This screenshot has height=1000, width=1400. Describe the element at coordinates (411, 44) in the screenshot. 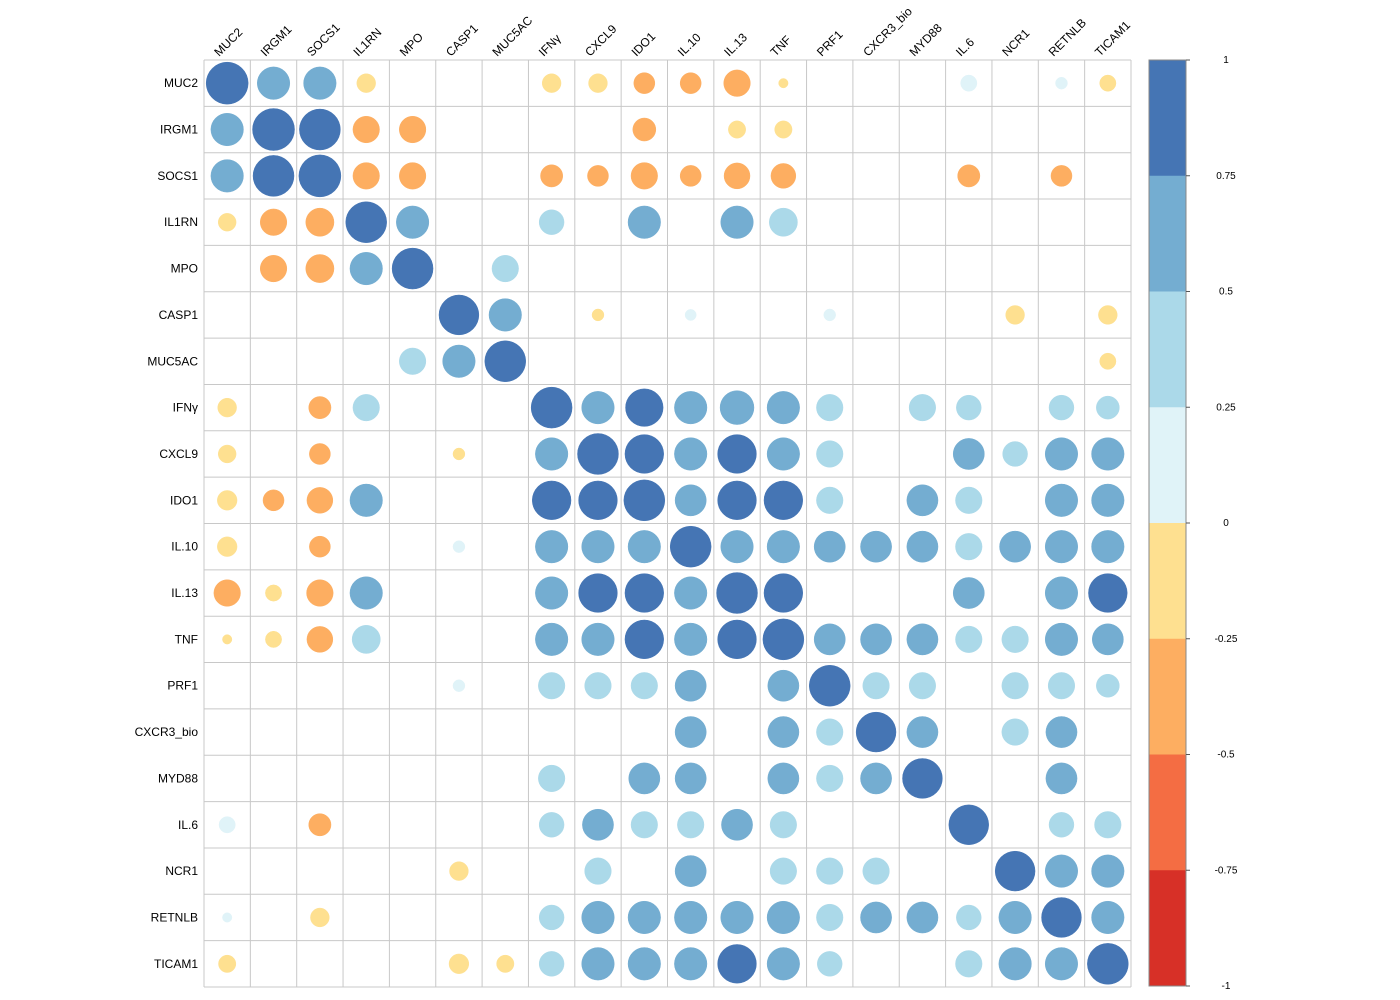

I see `column-label: MPO` at that location.